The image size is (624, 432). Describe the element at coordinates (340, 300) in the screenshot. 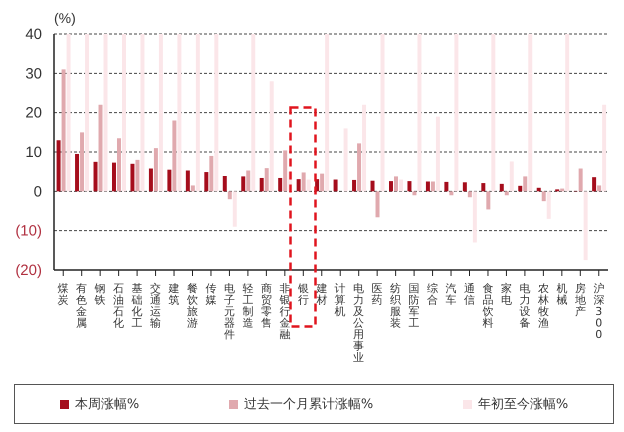

I see `x-tick-label: 计算机` at that location.